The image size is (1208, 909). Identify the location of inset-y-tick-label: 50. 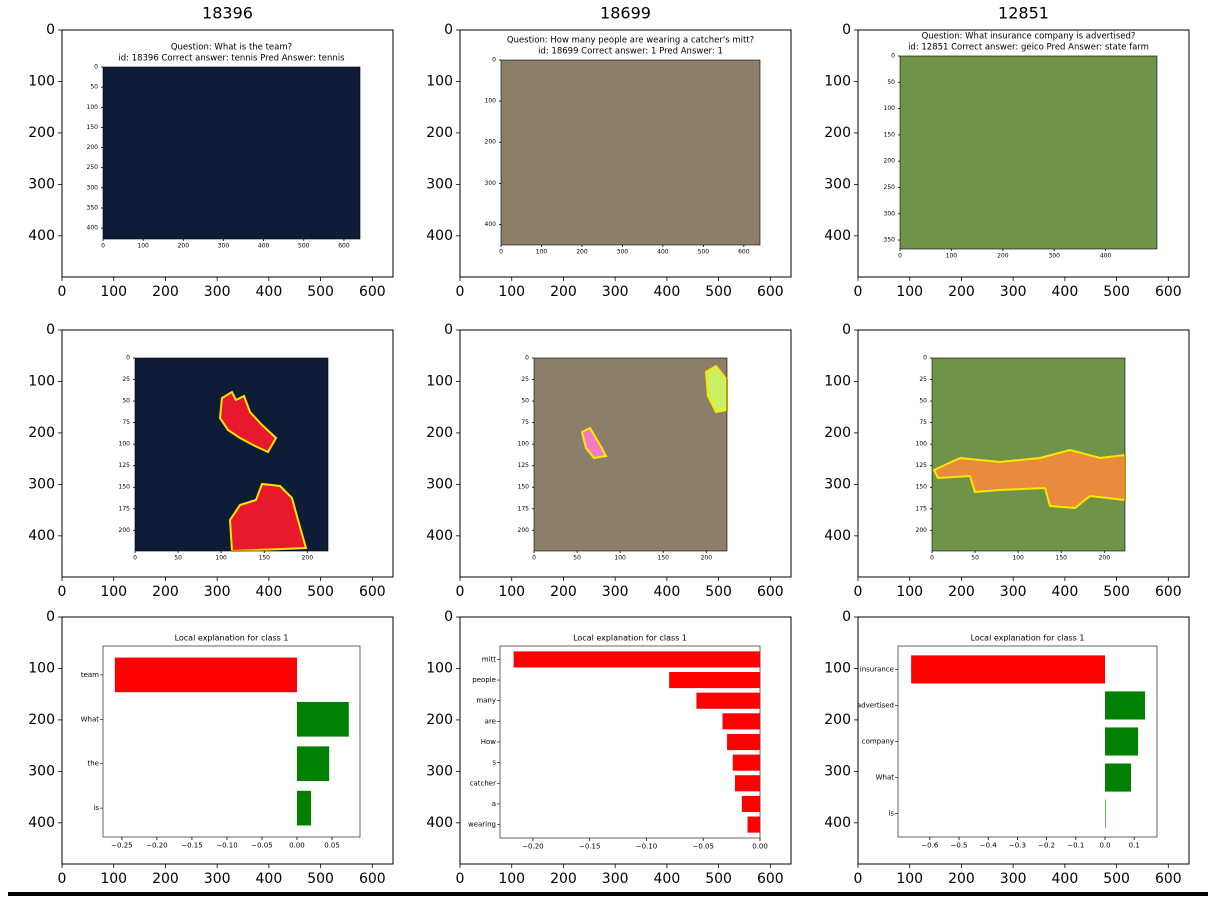
(891, 82).